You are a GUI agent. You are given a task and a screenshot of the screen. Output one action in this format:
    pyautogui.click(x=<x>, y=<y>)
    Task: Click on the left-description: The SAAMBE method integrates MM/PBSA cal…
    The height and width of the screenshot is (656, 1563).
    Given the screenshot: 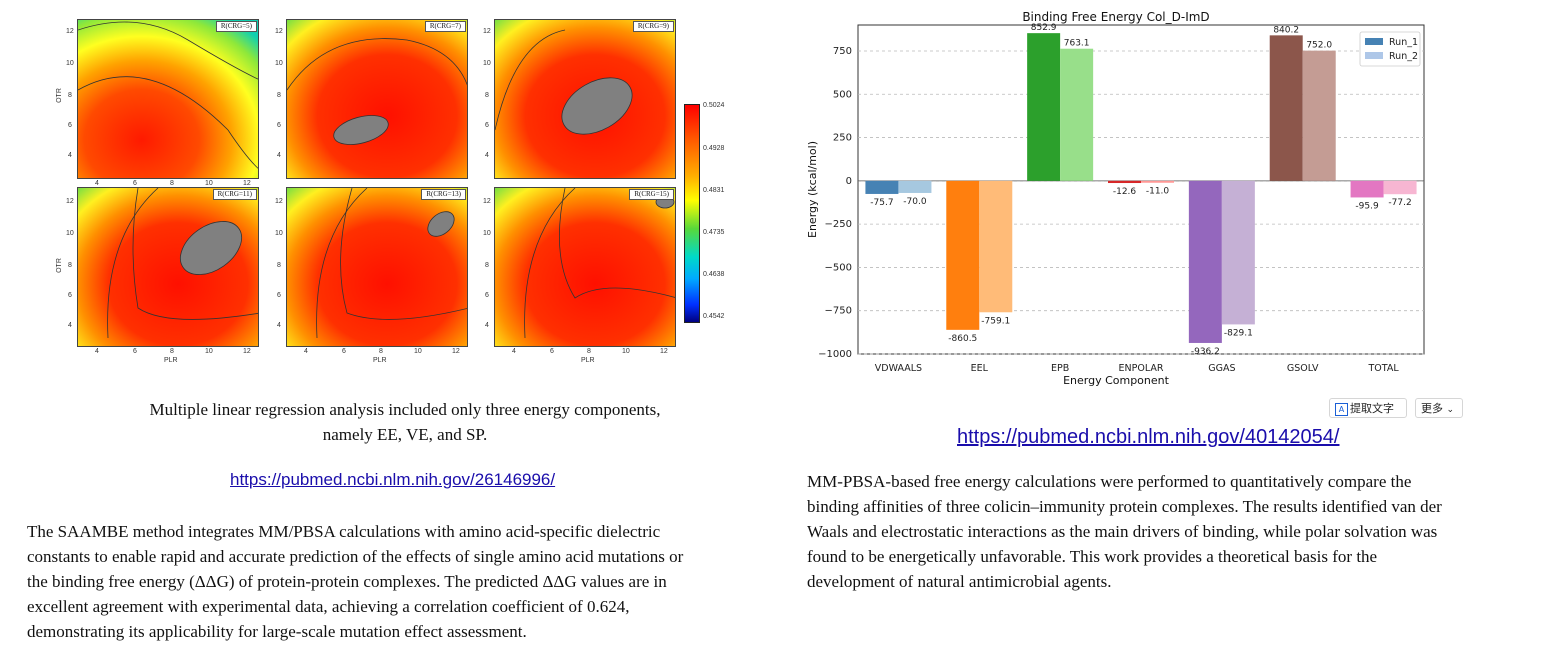 What is the action you would take?
    pyautogui.click(x=407, y=581)
    